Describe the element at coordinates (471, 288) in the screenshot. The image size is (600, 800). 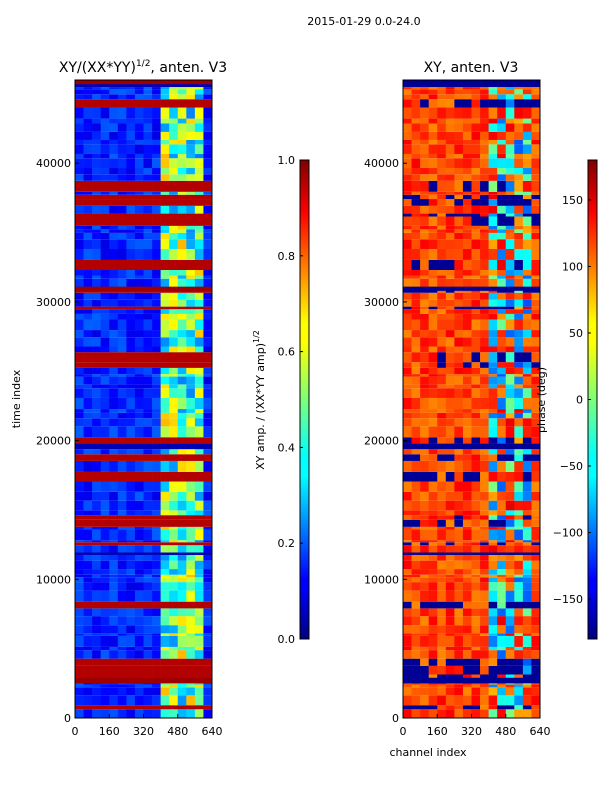
I see `phase-flag-band` at that location.